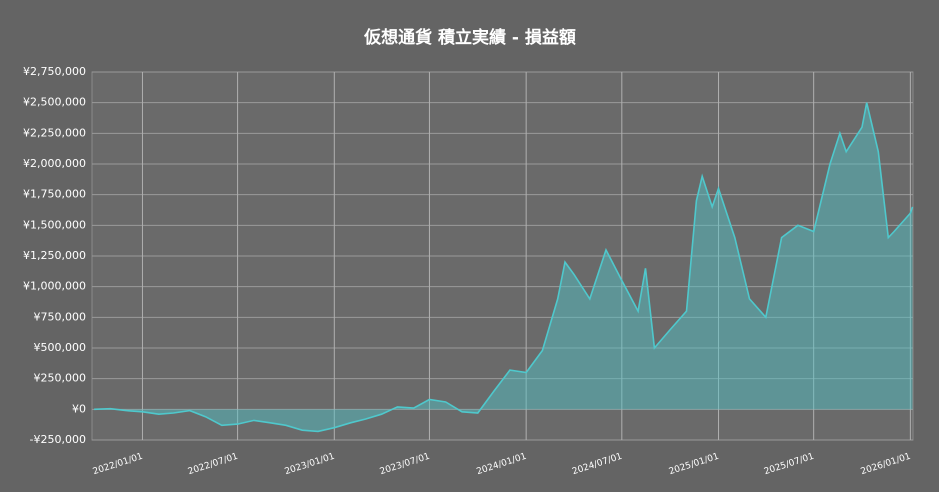 Image resolution: width=939 pixels, height=492 pixels. I want to click on chart-title: 仮想通貨 積立実績 - 損益額, so click(469, 37).